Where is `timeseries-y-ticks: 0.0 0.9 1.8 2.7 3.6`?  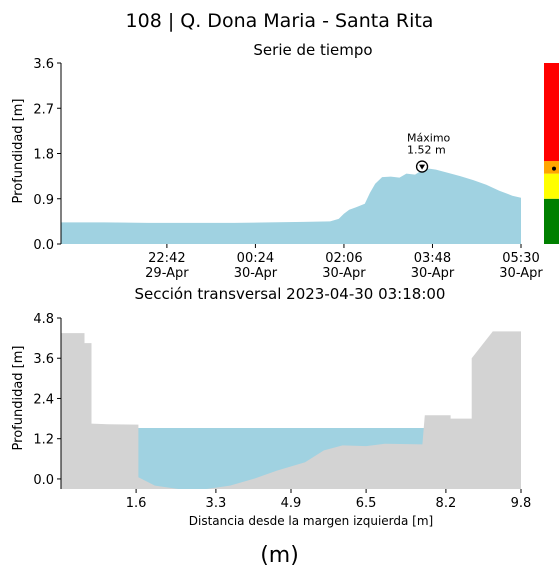
timeseries-y-ticks: 0.0 0.9 1.8 2.7 3.6 is located at coordinates (47, 155).